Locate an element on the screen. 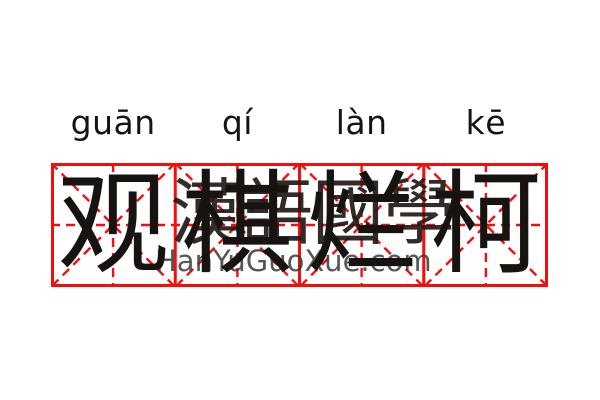 This screenshot has height=400, width=600. pinyin-syllable-2: qí is located at coordinates (237, 122).